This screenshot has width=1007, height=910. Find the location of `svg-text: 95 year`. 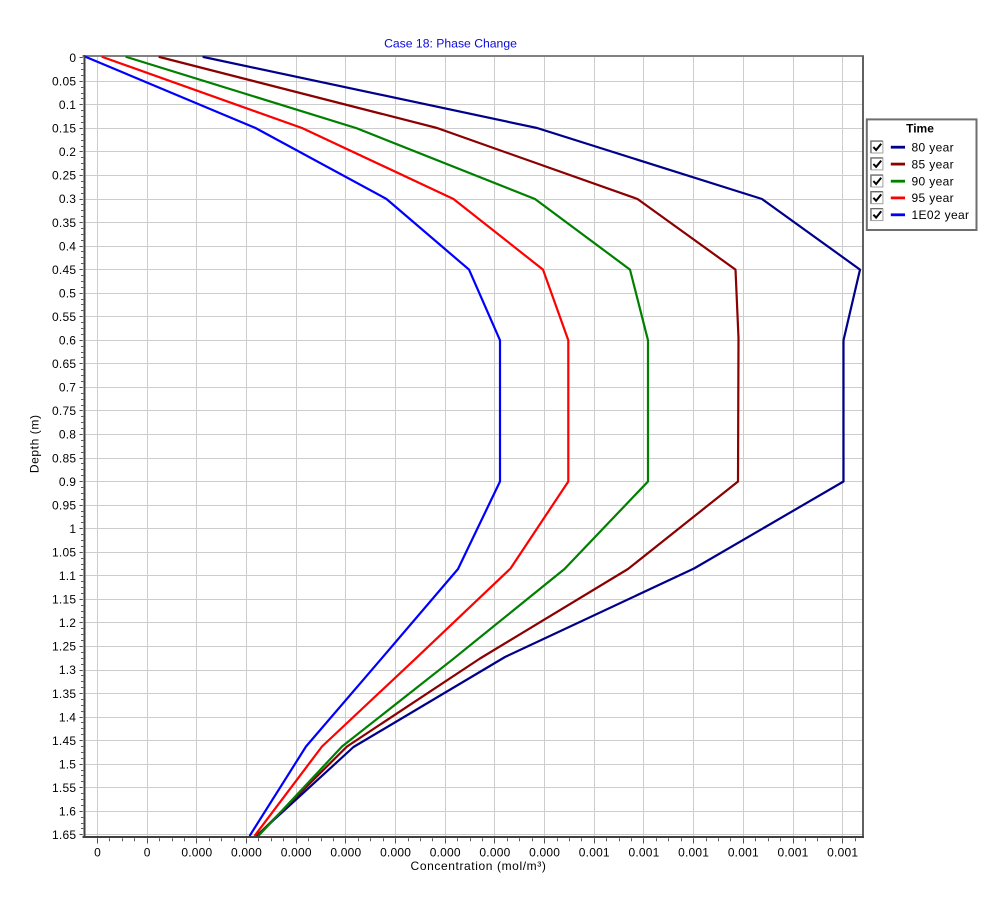

svg-text: 95 year is located at coordinates (933, 198).